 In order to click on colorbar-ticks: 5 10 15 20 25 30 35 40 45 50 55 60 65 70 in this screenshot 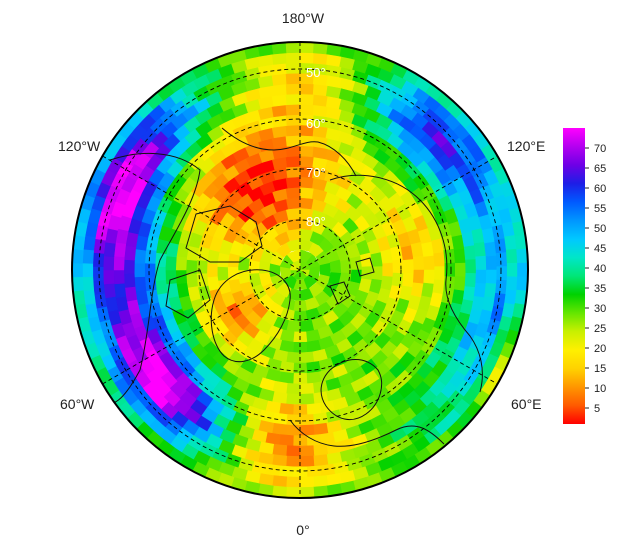, I will do `click(595, 279)`.